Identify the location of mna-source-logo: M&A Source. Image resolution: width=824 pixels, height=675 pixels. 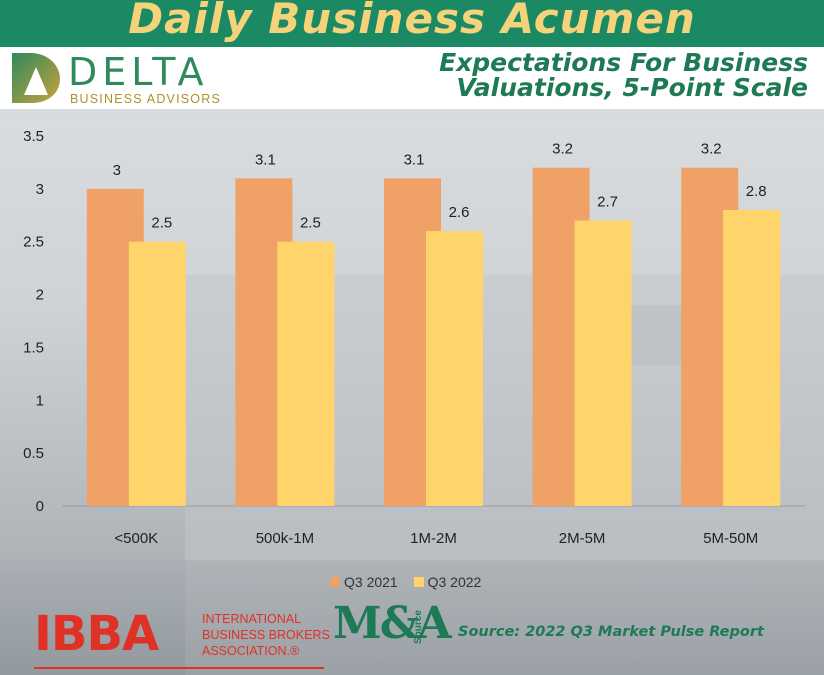
(393, 635).